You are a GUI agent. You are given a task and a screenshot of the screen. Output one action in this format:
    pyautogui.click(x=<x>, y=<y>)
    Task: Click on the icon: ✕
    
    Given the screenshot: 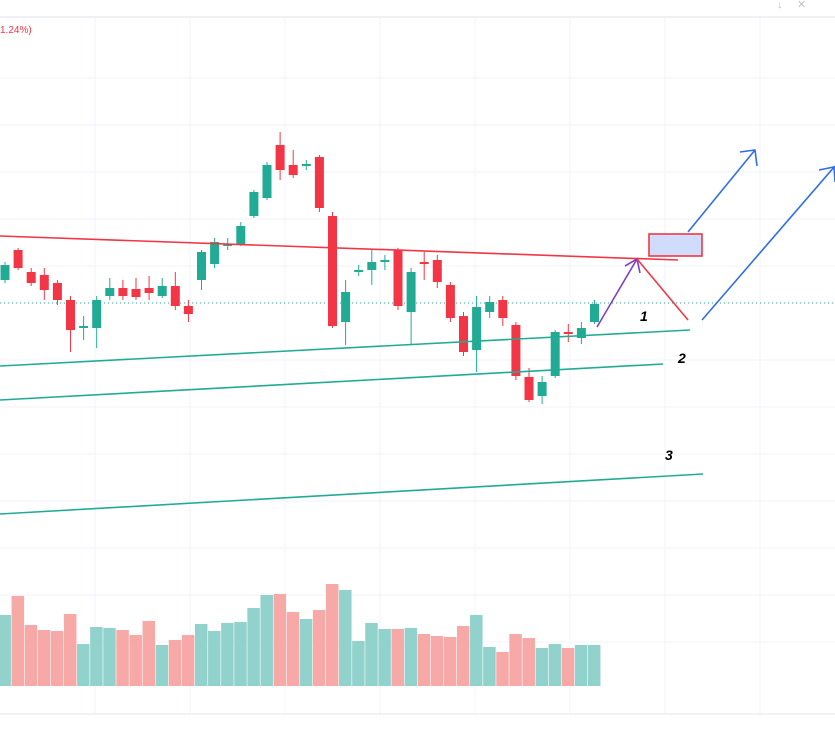 What is the action you would take?
    pyautogui.click(x=801, y=5)
    